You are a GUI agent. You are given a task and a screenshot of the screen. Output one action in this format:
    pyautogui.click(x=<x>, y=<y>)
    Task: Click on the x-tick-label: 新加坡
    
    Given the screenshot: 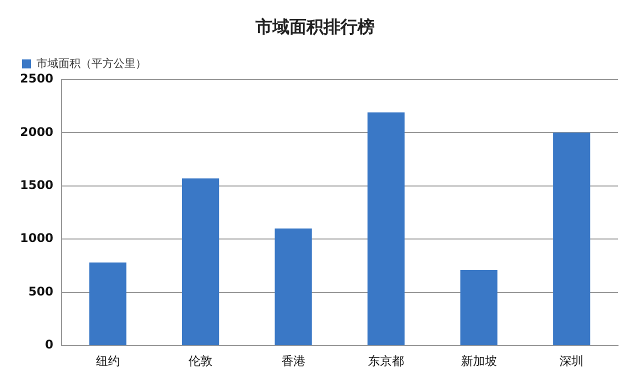 What is the action you would take?
    pyautogui.click(x=478, y=361)
    